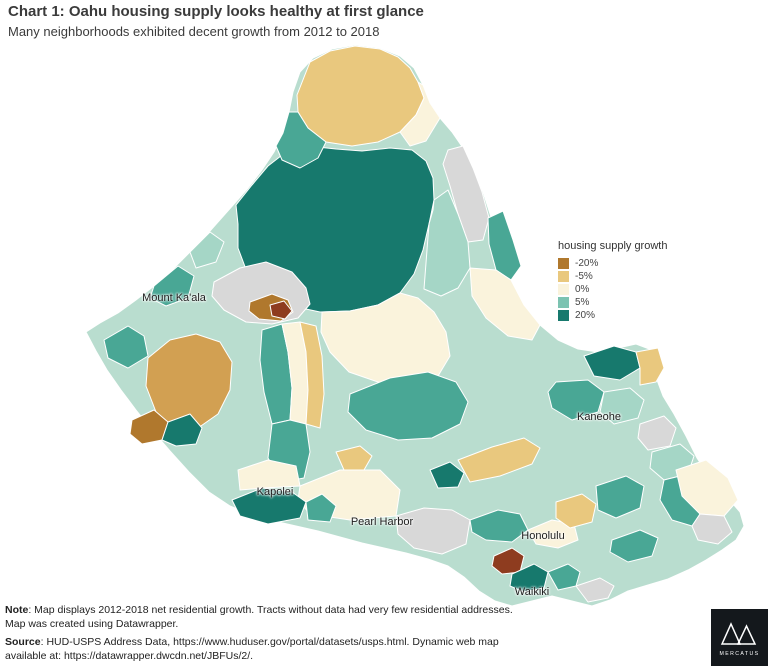  I want to click on map-legend: housing supply growth -20% -5% 0% 5% 20%, so click(612, 281).